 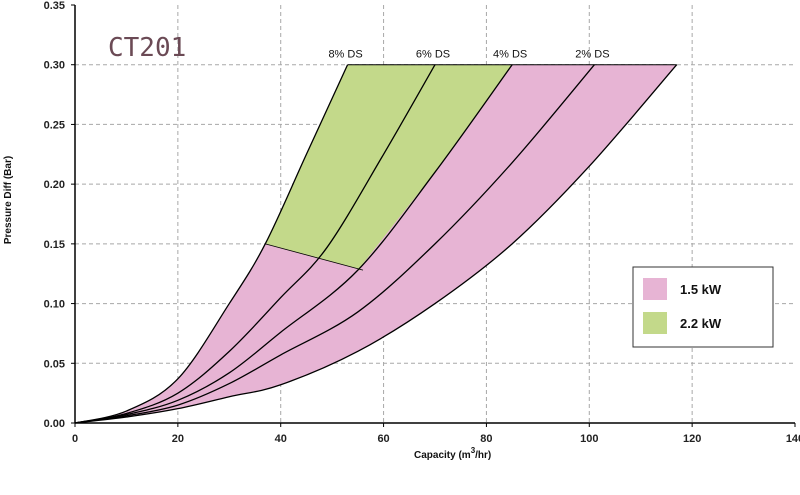 I want to click on x-axis-title-text: Capacity (m, so click(x=442, y=455).